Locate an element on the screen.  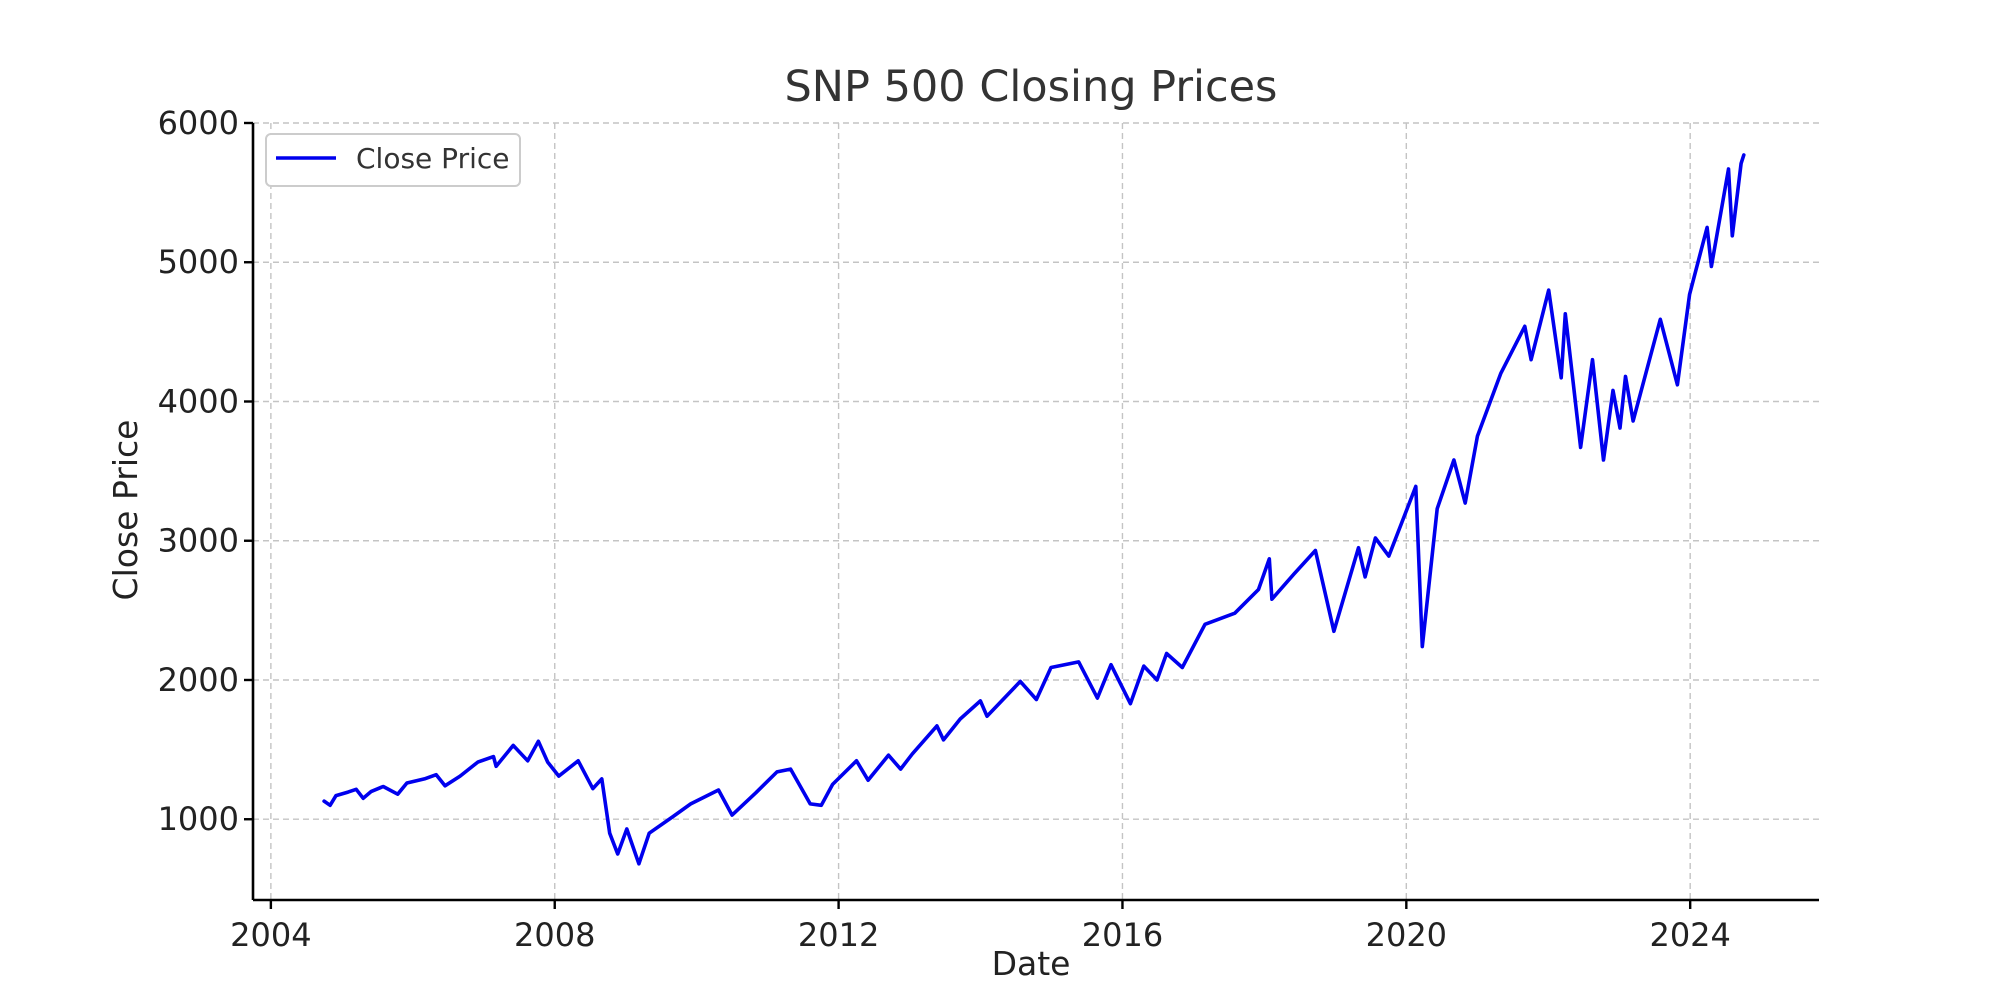
y-tick-label: 2000 is located at coordinates (198, 680).